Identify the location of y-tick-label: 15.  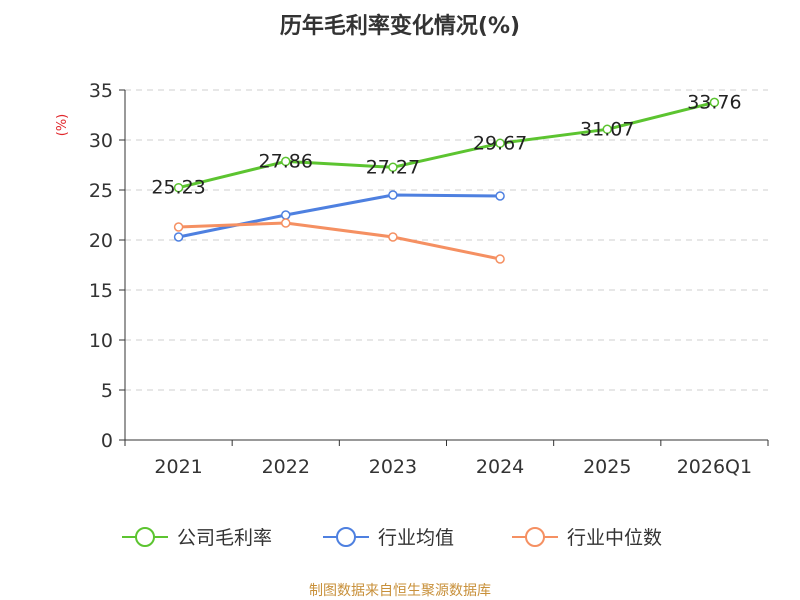
(101, 291).